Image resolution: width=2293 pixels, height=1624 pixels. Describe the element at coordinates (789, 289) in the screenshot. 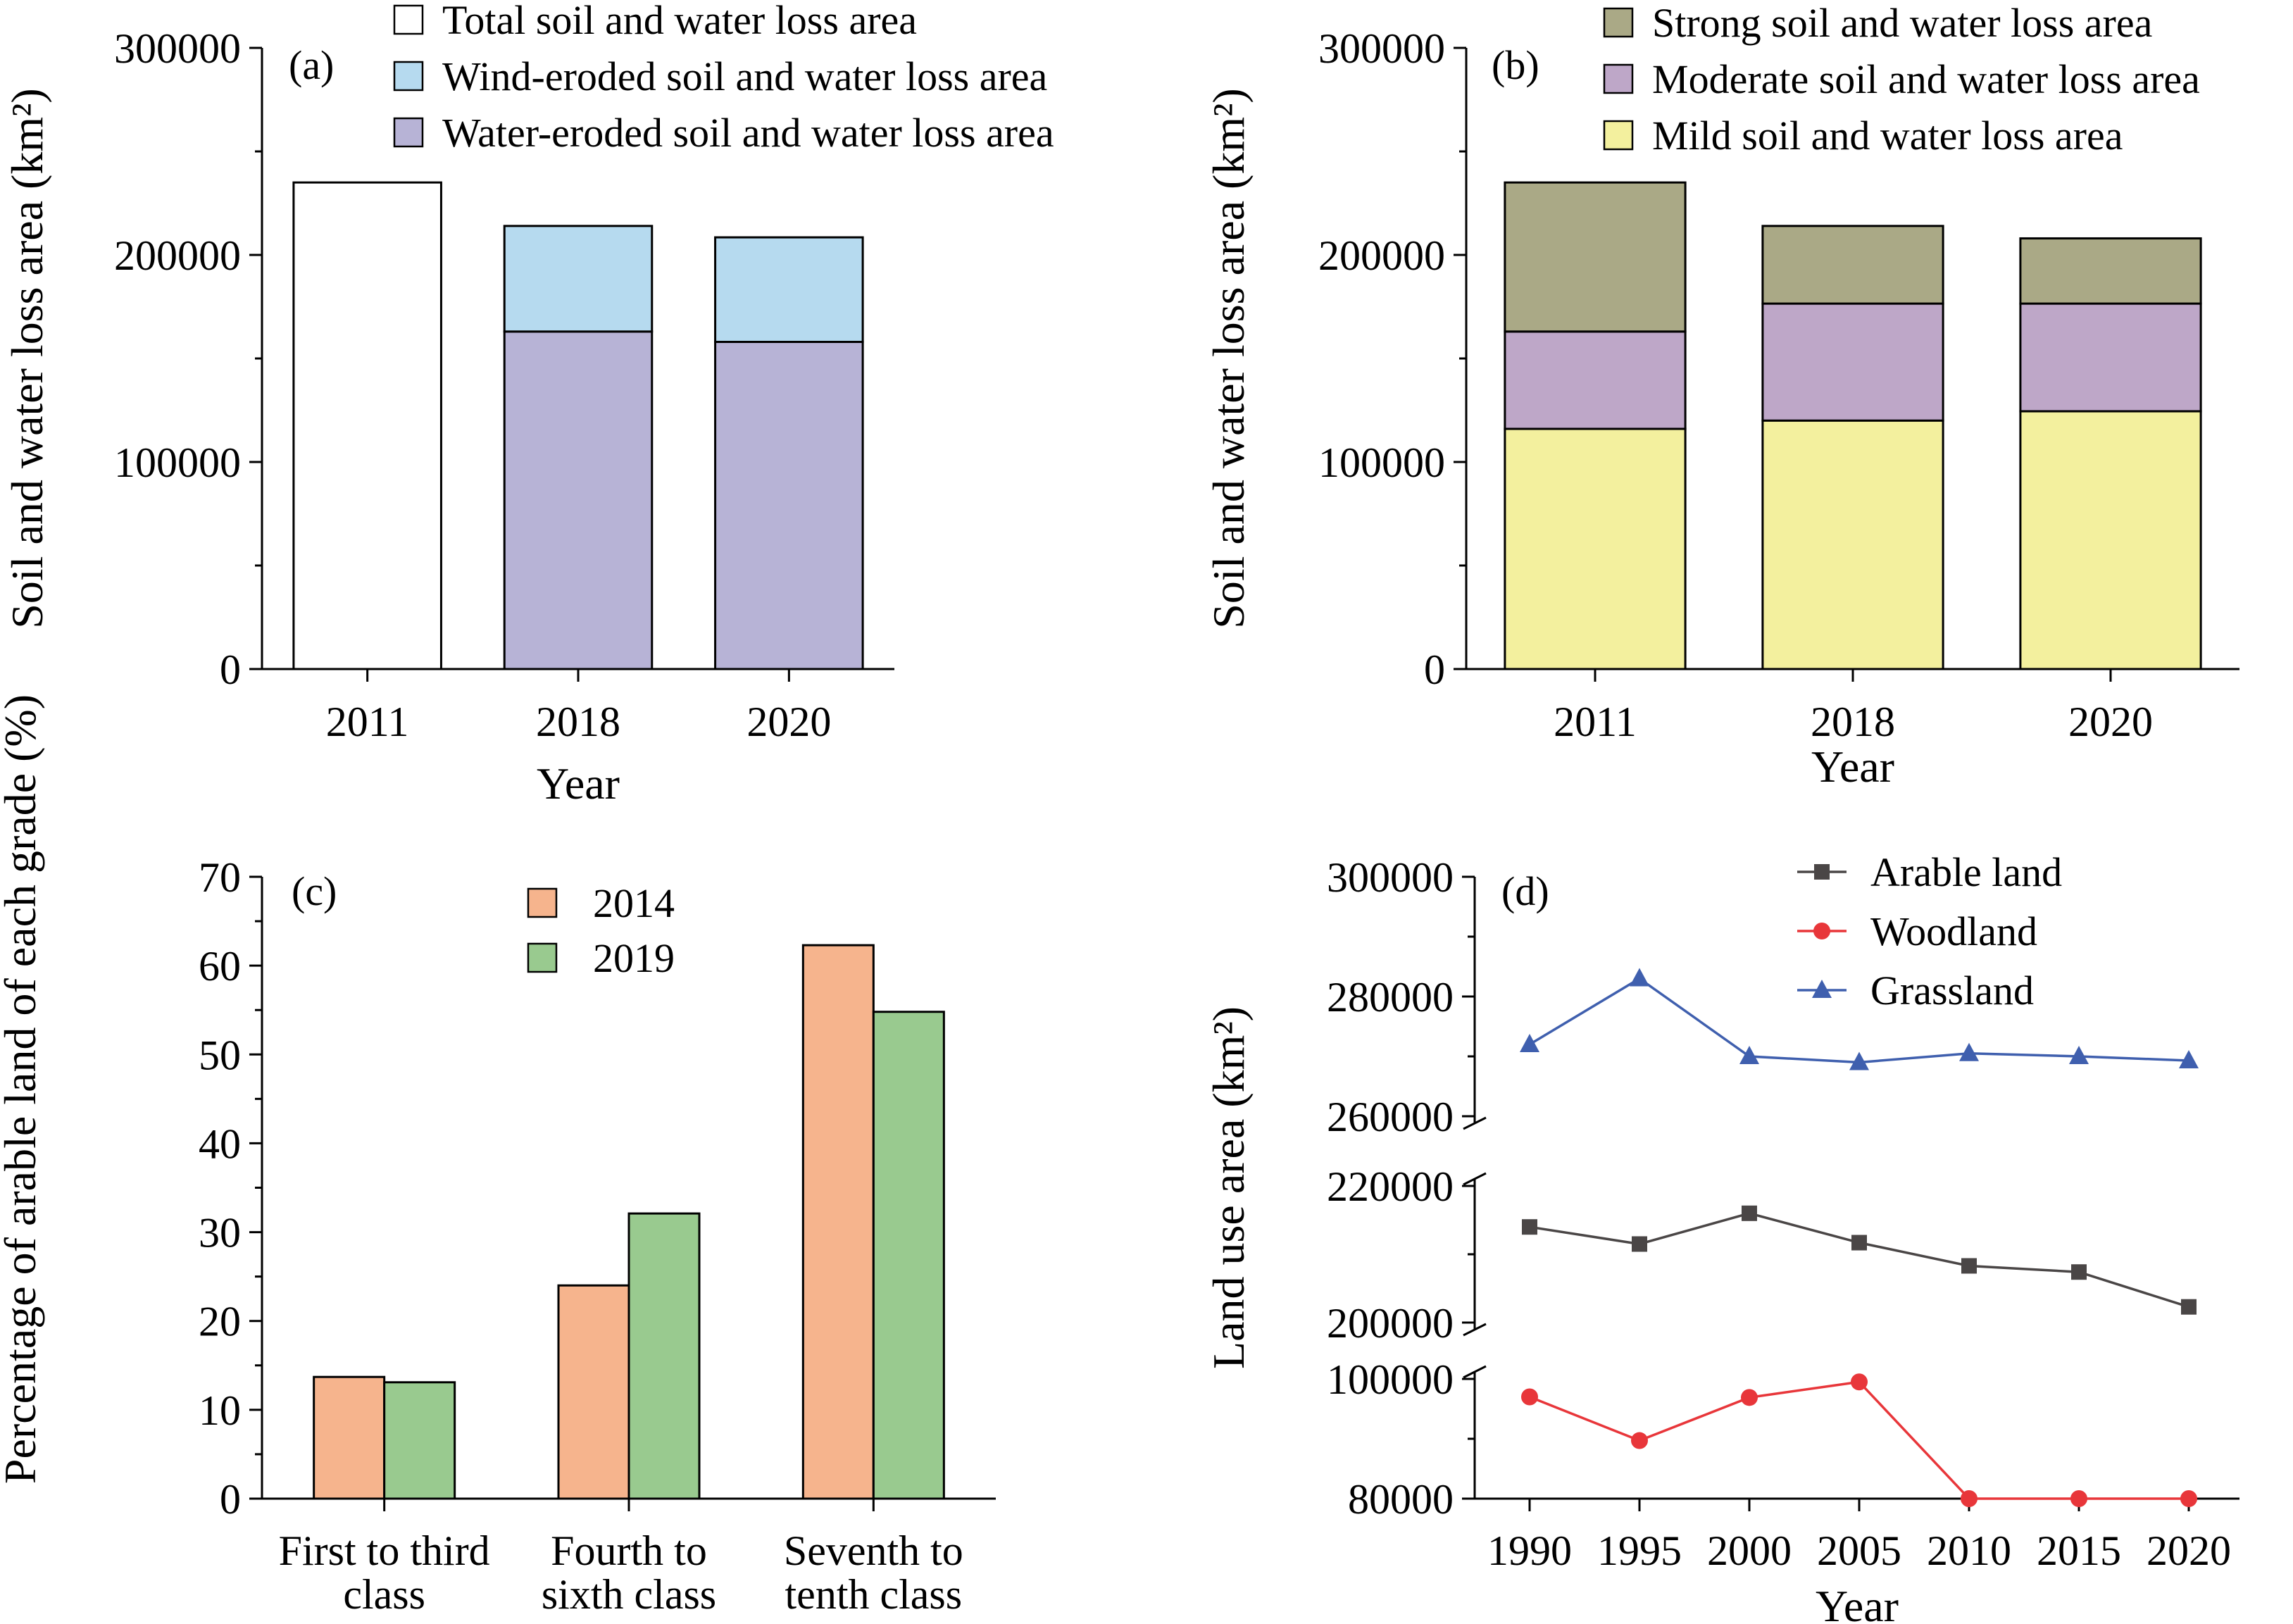

I see `bar-panel-a-s2-2020` at that location.